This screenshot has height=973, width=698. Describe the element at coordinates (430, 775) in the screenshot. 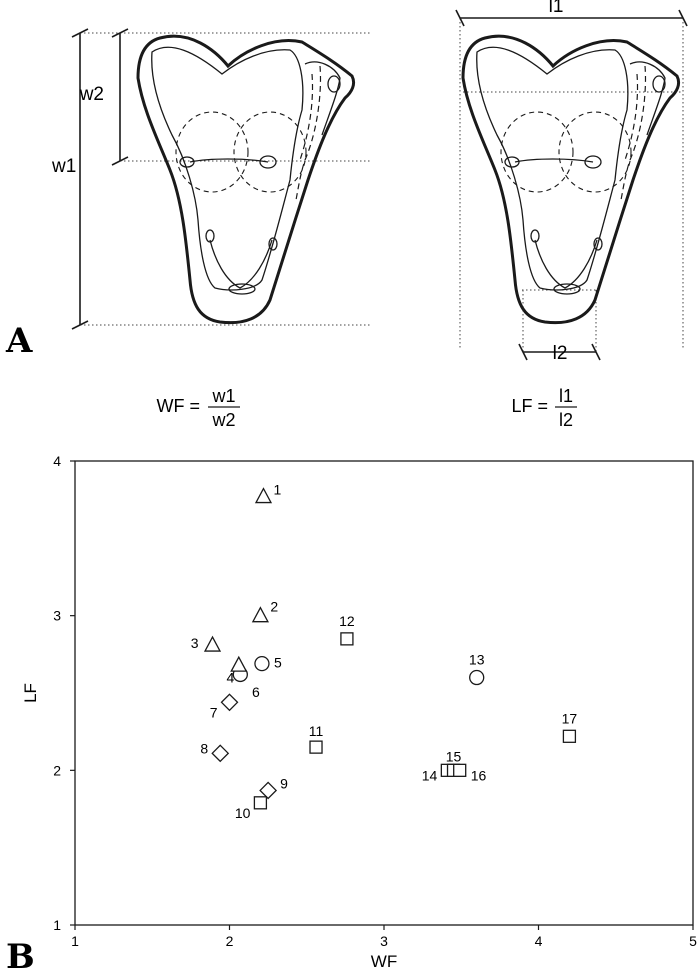

I see `point-label-14: 14` at that location.